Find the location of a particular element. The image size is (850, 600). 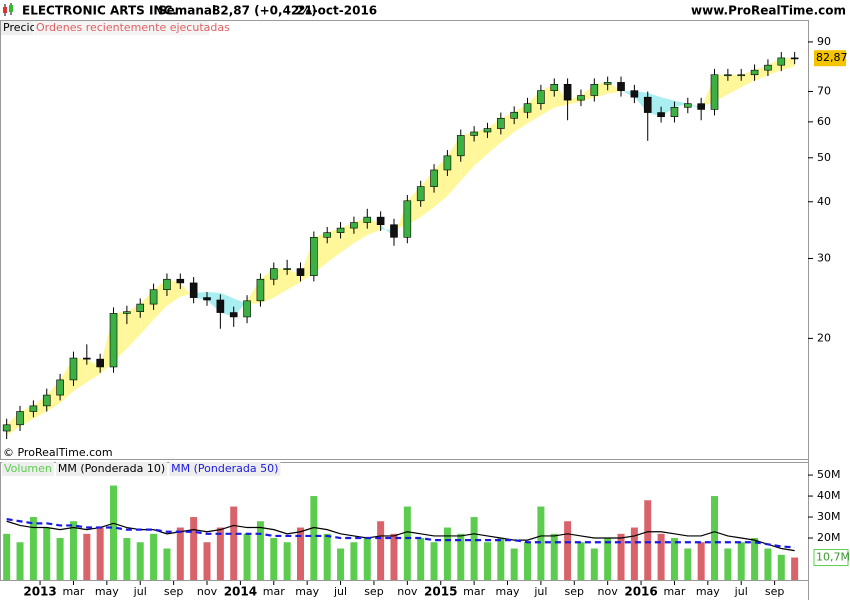

y-tick-label: 50M is located at coordinates (829, 474).